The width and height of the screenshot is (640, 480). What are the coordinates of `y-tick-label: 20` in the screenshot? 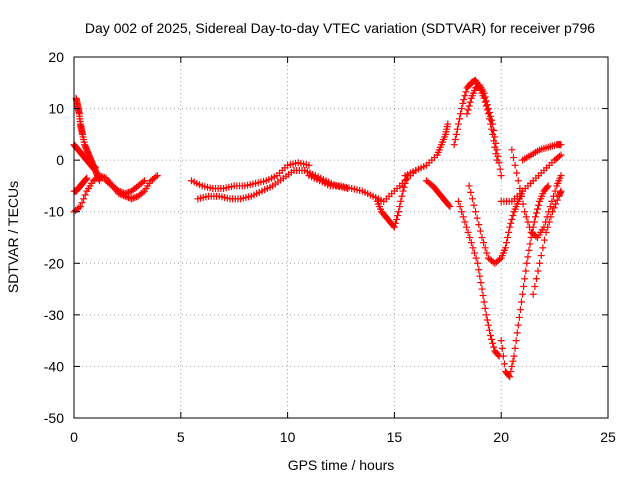 It's located at (56, 57).